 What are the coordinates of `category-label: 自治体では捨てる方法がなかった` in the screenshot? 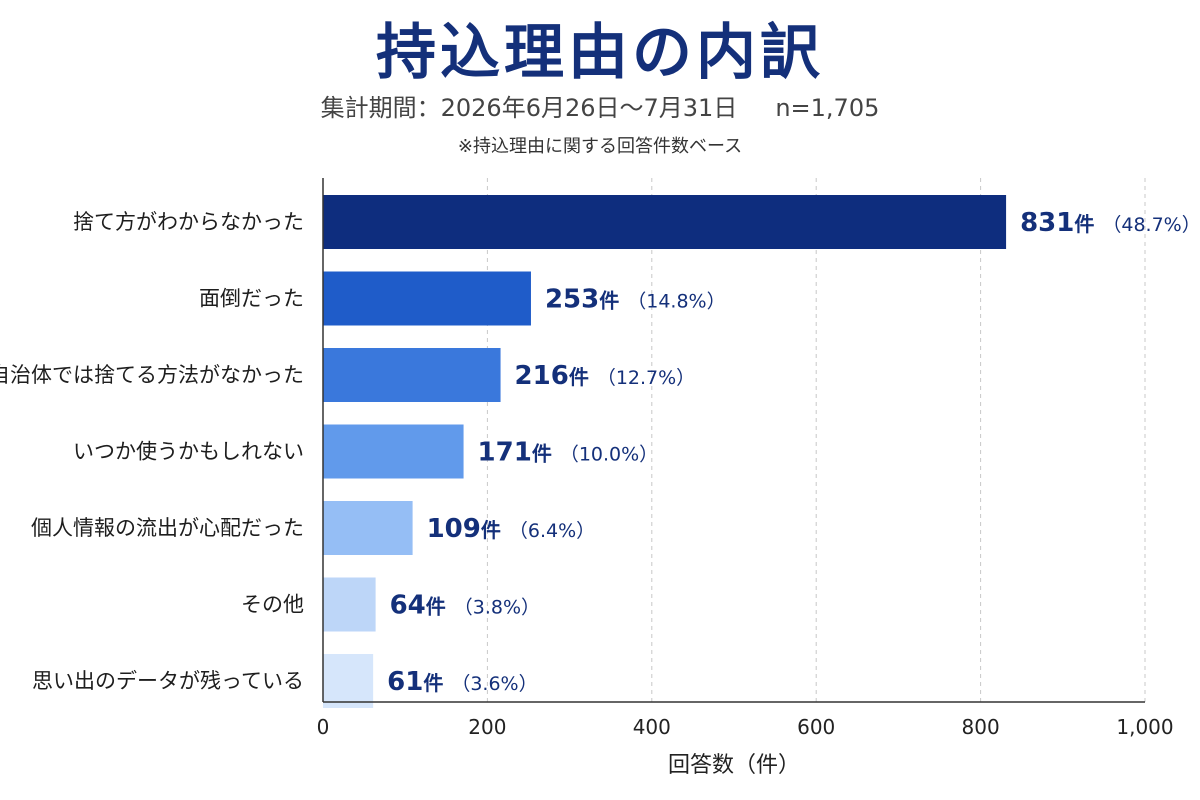 It's located at (152, 375).